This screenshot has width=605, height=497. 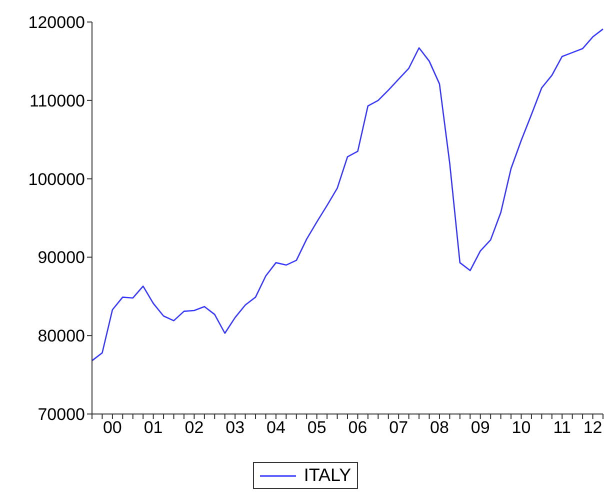 What do you see at coordinates (521, 428) in the screenshot?
I see `x-tick-label: 10` at bounding box center [521, 428].